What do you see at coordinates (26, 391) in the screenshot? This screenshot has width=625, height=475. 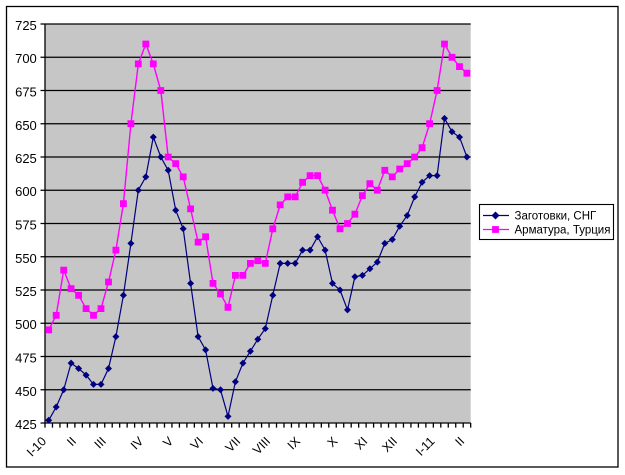 I see `svg-text: 450` at bounding box center [26, 391].